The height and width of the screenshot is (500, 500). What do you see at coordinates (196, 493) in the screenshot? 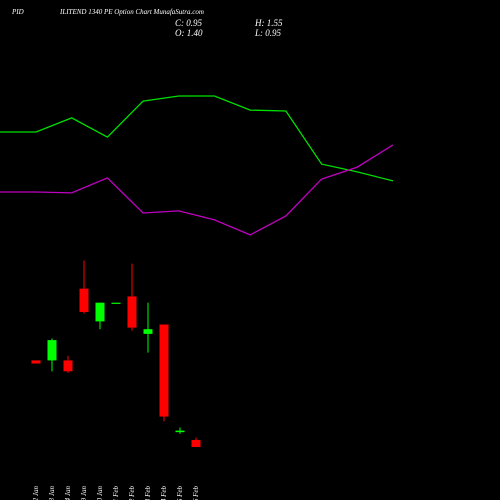
I see `x-tick-label: 06 Feb` at bounding box center [196, 493].